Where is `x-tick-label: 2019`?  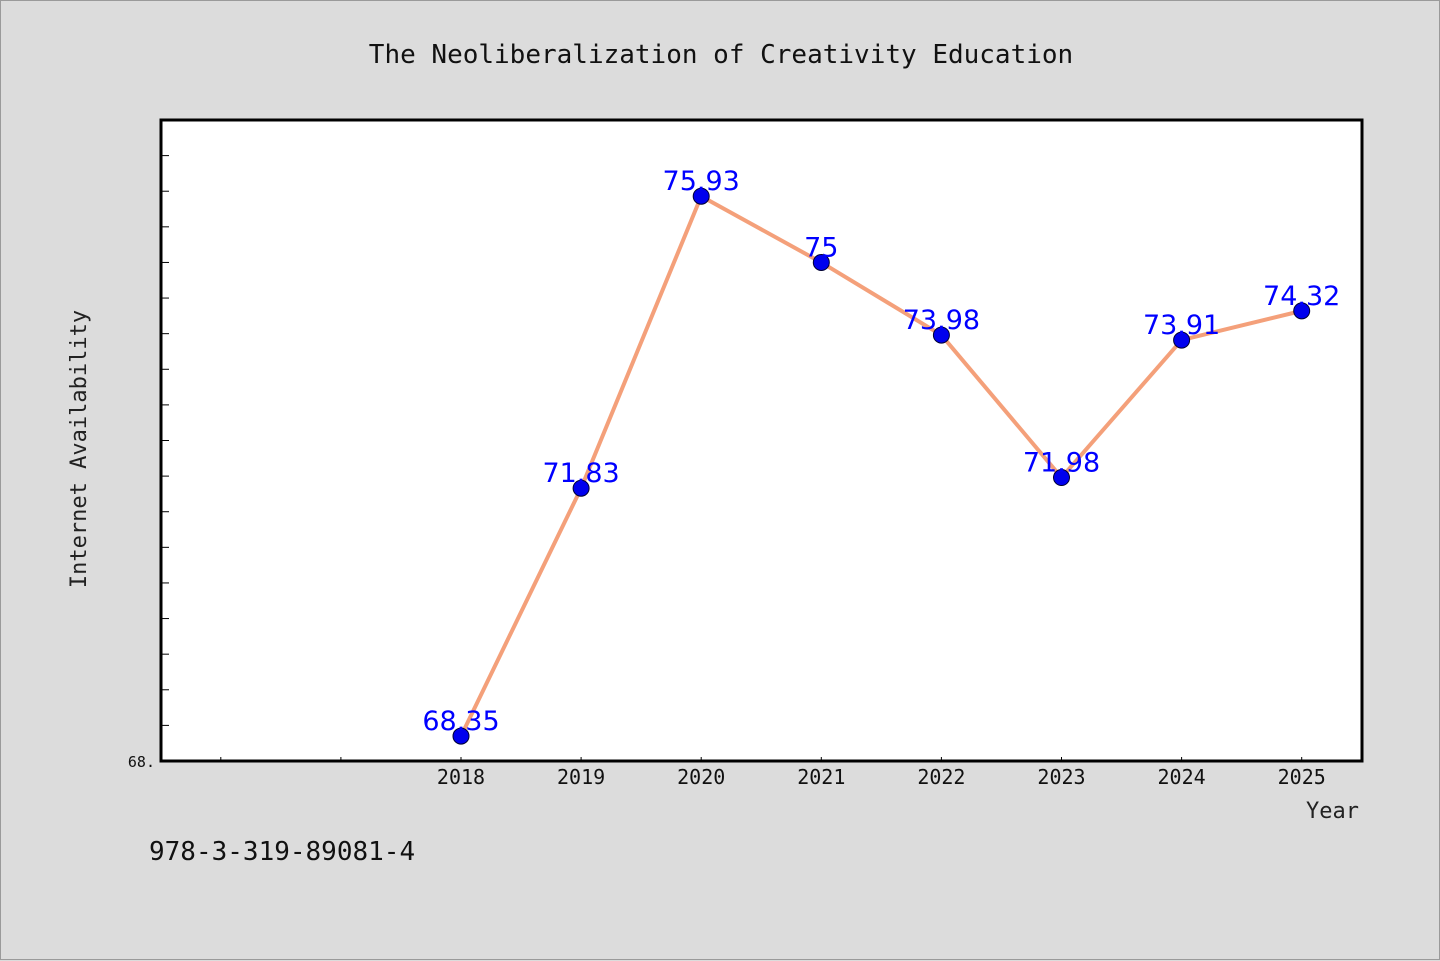 x-tick-label: 2019 is located at coordinates (581, 777).